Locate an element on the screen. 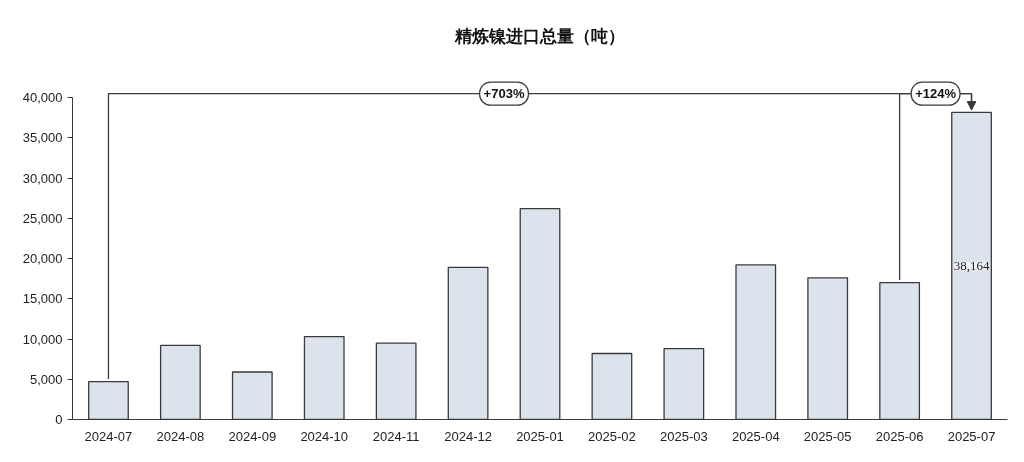 This screenshot has width=1024, height=462. y-tick-label: 10,000 is located at coordinates (42, 339).